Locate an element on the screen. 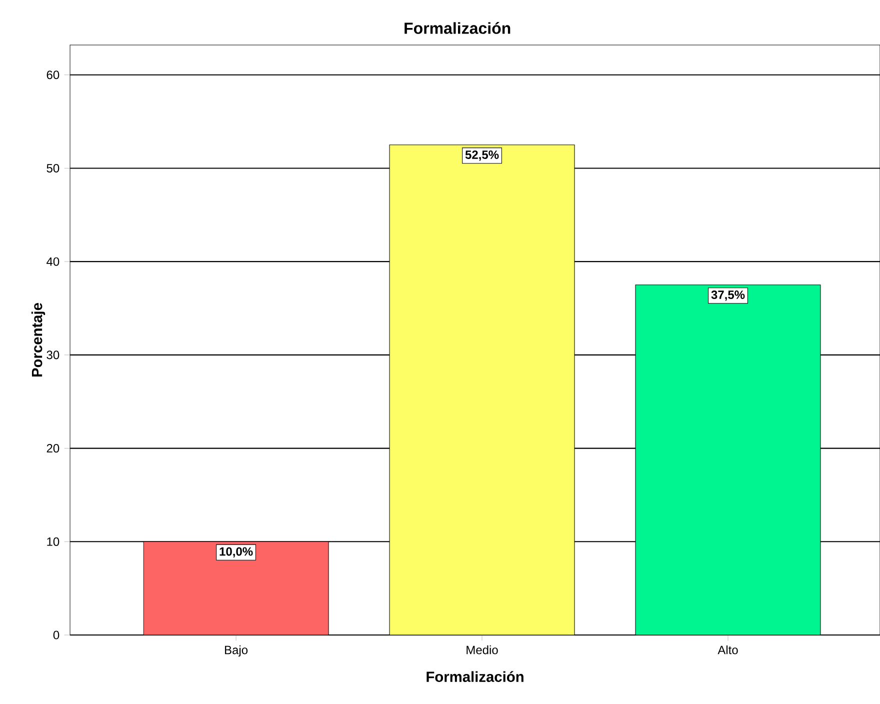 The height and width of the screenshot is (704, 880). y-tick-label: 40 is located at coordinates (53, 261).